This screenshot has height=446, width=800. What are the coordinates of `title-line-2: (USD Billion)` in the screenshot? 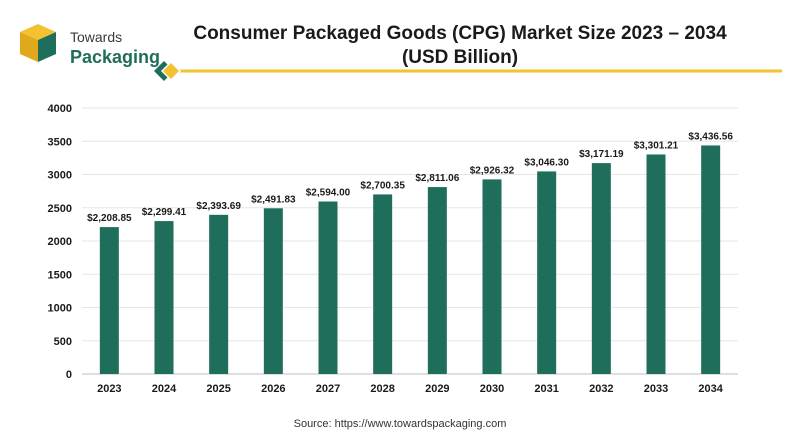 It's located at (460, 57).